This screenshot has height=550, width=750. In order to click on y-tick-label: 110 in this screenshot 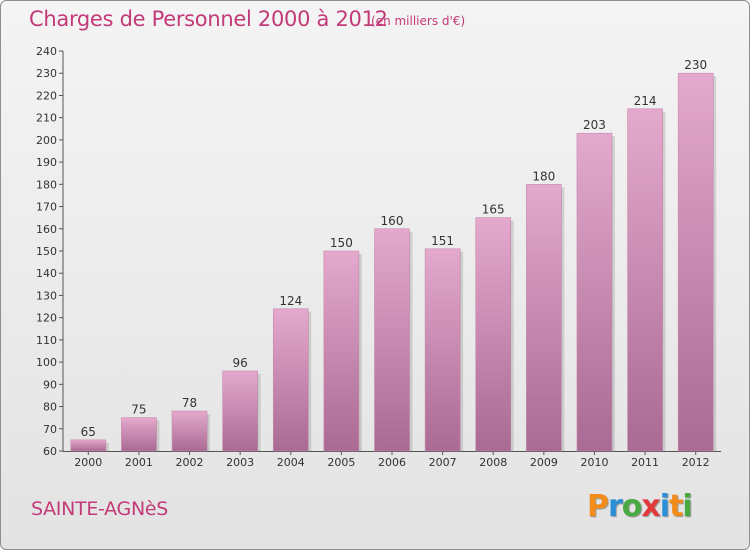, I will do `click(46, 340)`.